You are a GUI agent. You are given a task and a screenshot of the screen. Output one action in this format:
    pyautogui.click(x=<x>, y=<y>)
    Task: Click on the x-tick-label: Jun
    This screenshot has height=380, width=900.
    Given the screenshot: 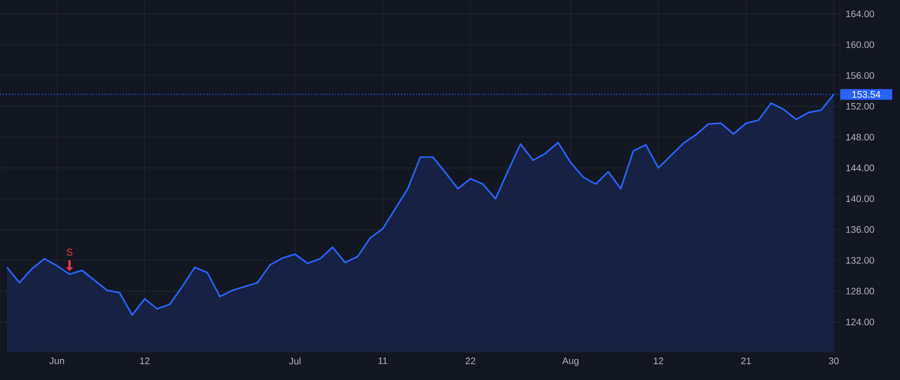 What is the action you would take?
    pyautogui.click(x=57, y=361)
    